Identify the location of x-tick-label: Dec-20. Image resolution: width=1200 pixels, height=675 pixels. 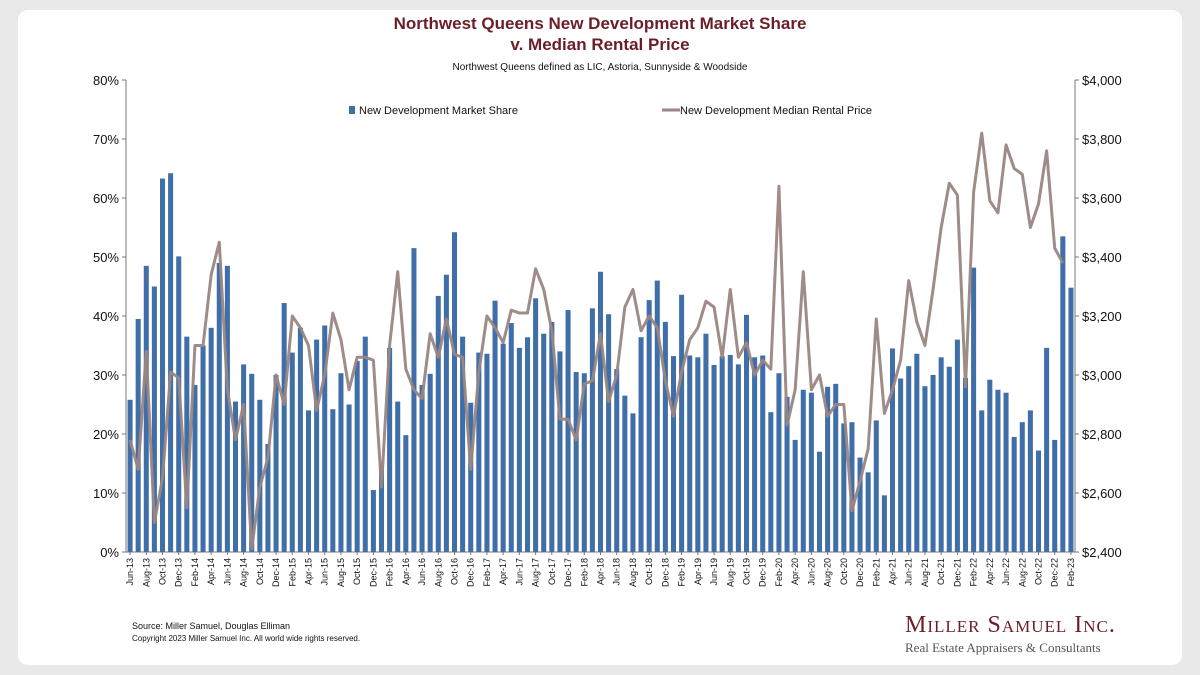
(860, 572).